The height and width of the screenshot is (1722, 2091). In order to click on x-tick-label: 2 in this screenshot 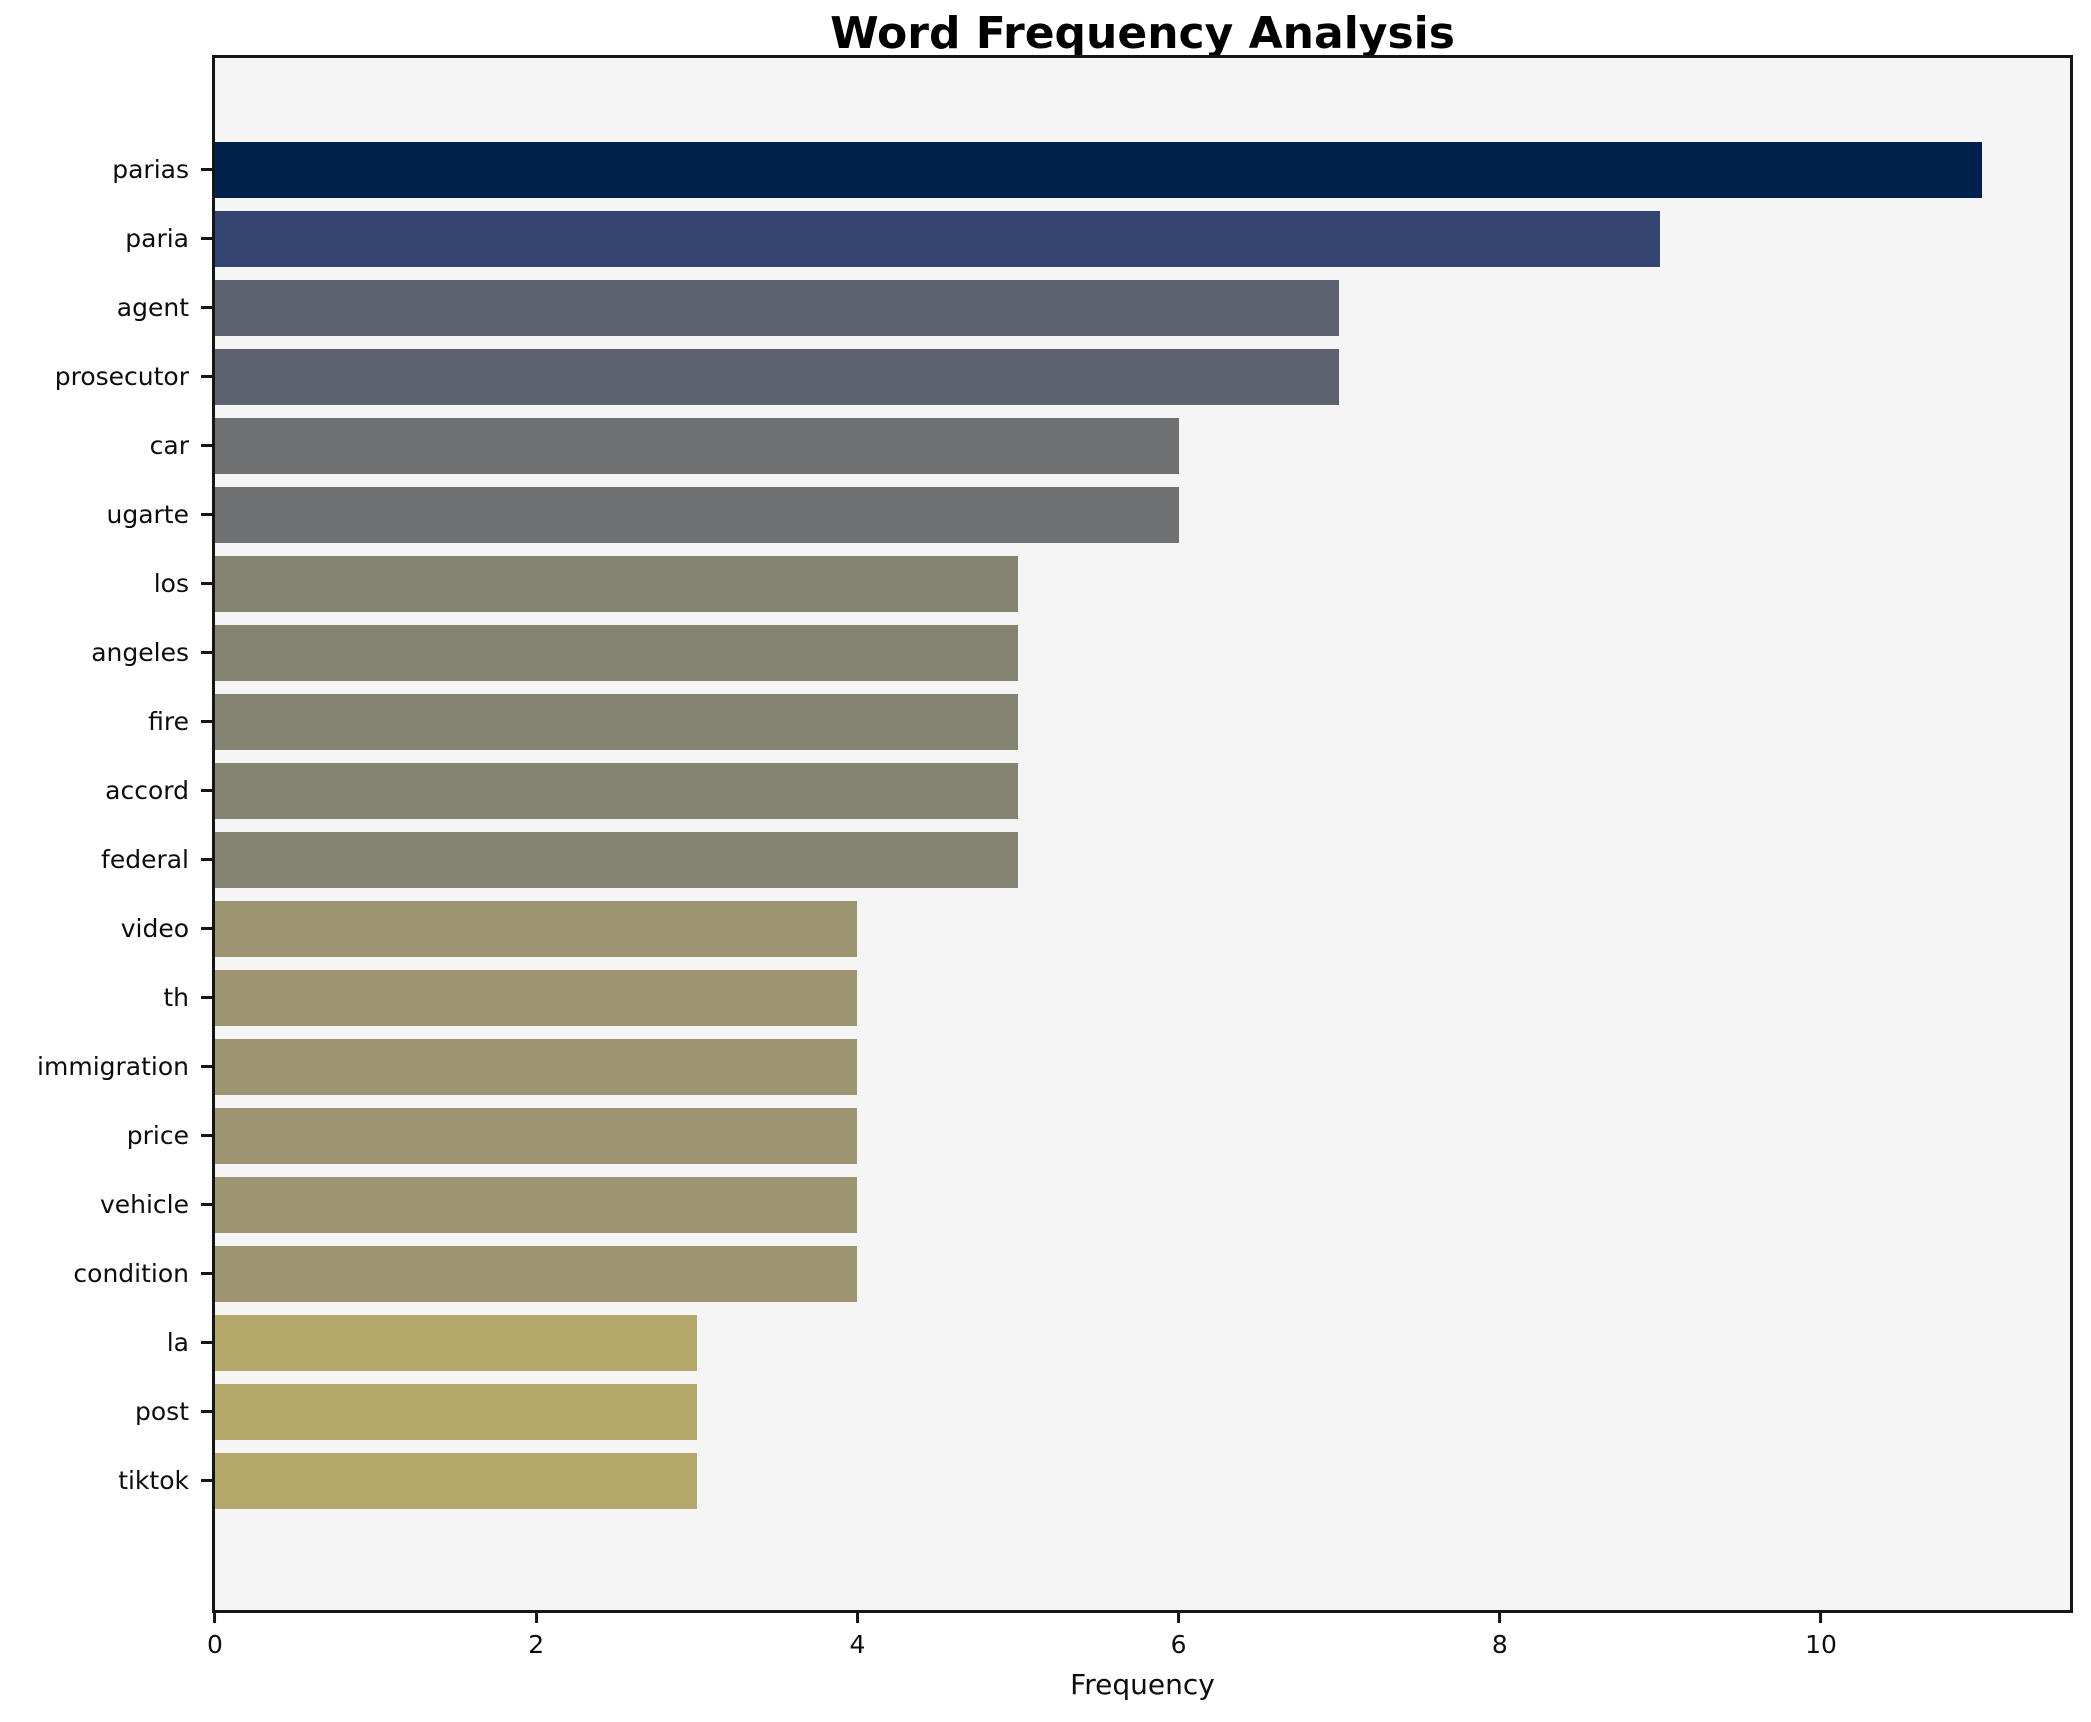, I will do `click(536, 1644)`.